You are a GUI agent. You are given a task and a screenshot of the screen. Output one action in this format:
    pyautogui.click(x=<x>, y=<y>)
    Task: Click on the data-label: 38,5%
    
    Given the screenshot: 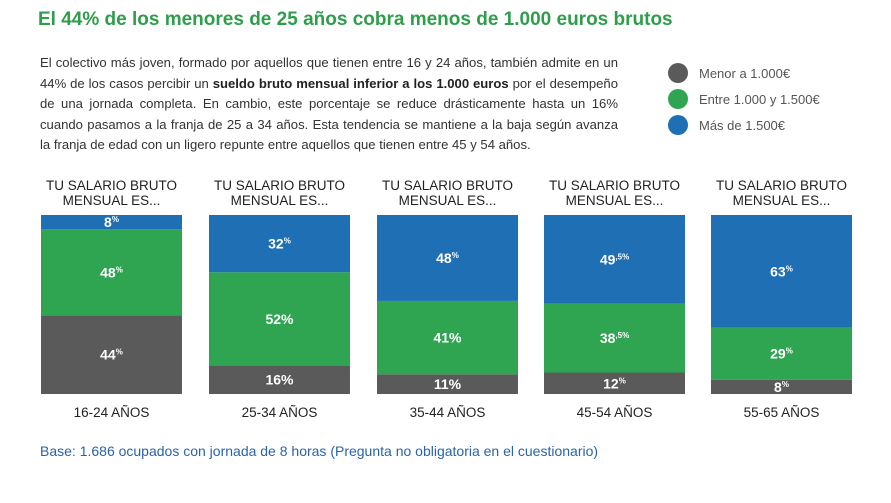 What is the action you would take?
    pyautogui.click(x=614, y=338)
    